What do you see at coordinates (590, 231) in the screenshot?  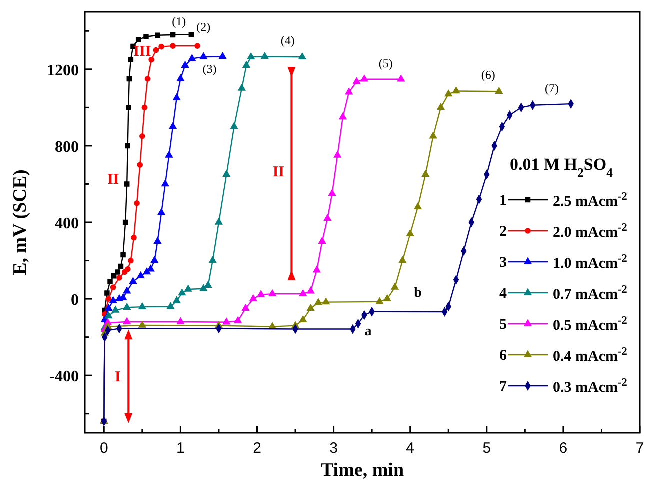 I see `legend-label: 2.0 mAcm$^{-2}$` at bounding box center [590, 231].